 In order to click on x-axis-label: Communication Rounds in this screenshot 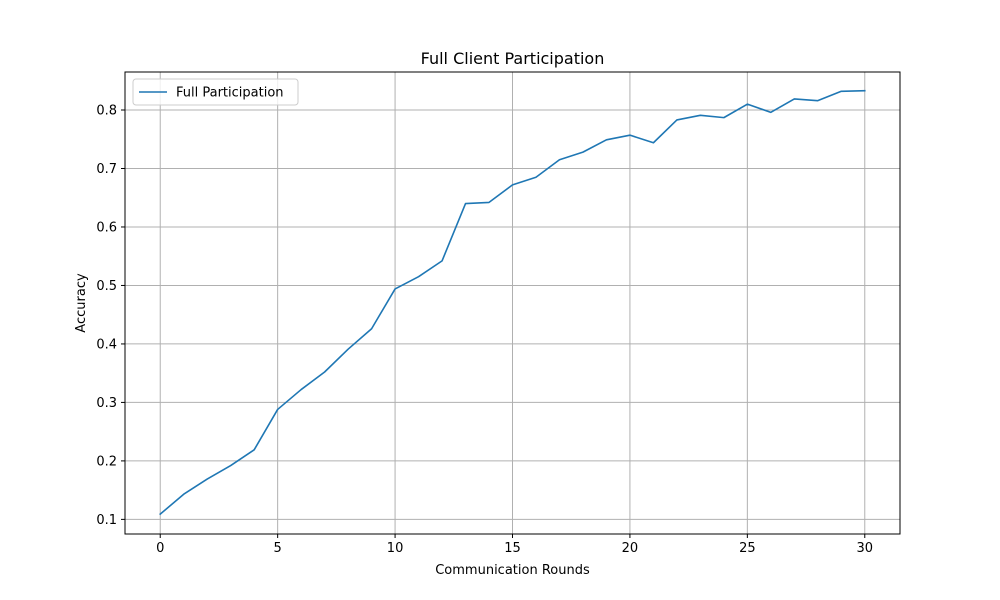, I will do `click(512, 570)`.